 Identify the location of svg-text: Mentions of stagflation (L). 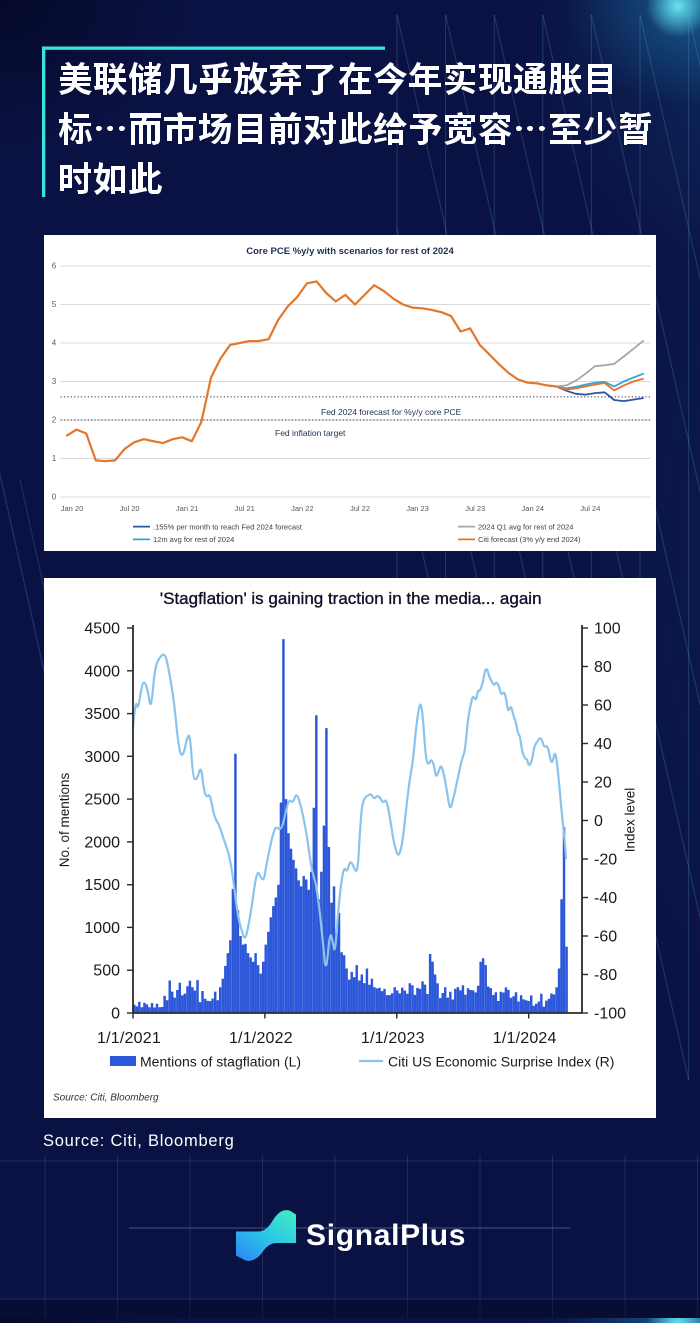
(220, 1062).